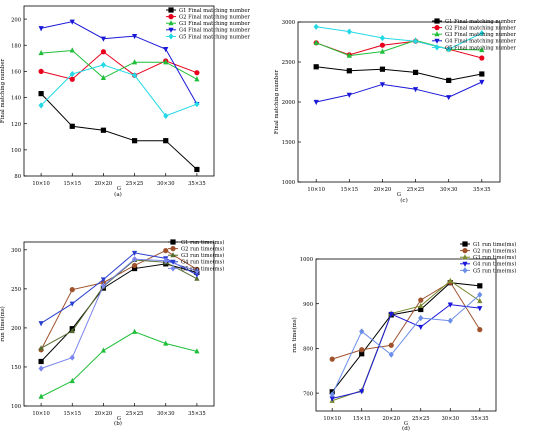  What do you see at coordinates (202, 242) in the screenshot?
I see `legend-label: G1 run time(ms)` at bounding box center [202, 242].